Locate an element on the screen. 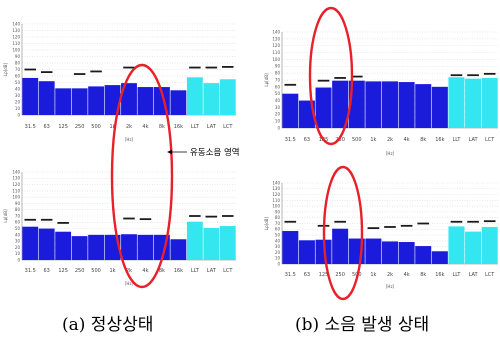 The image size is (500, 340). y-tick-label: 80 is located at coordinates (18, 209).